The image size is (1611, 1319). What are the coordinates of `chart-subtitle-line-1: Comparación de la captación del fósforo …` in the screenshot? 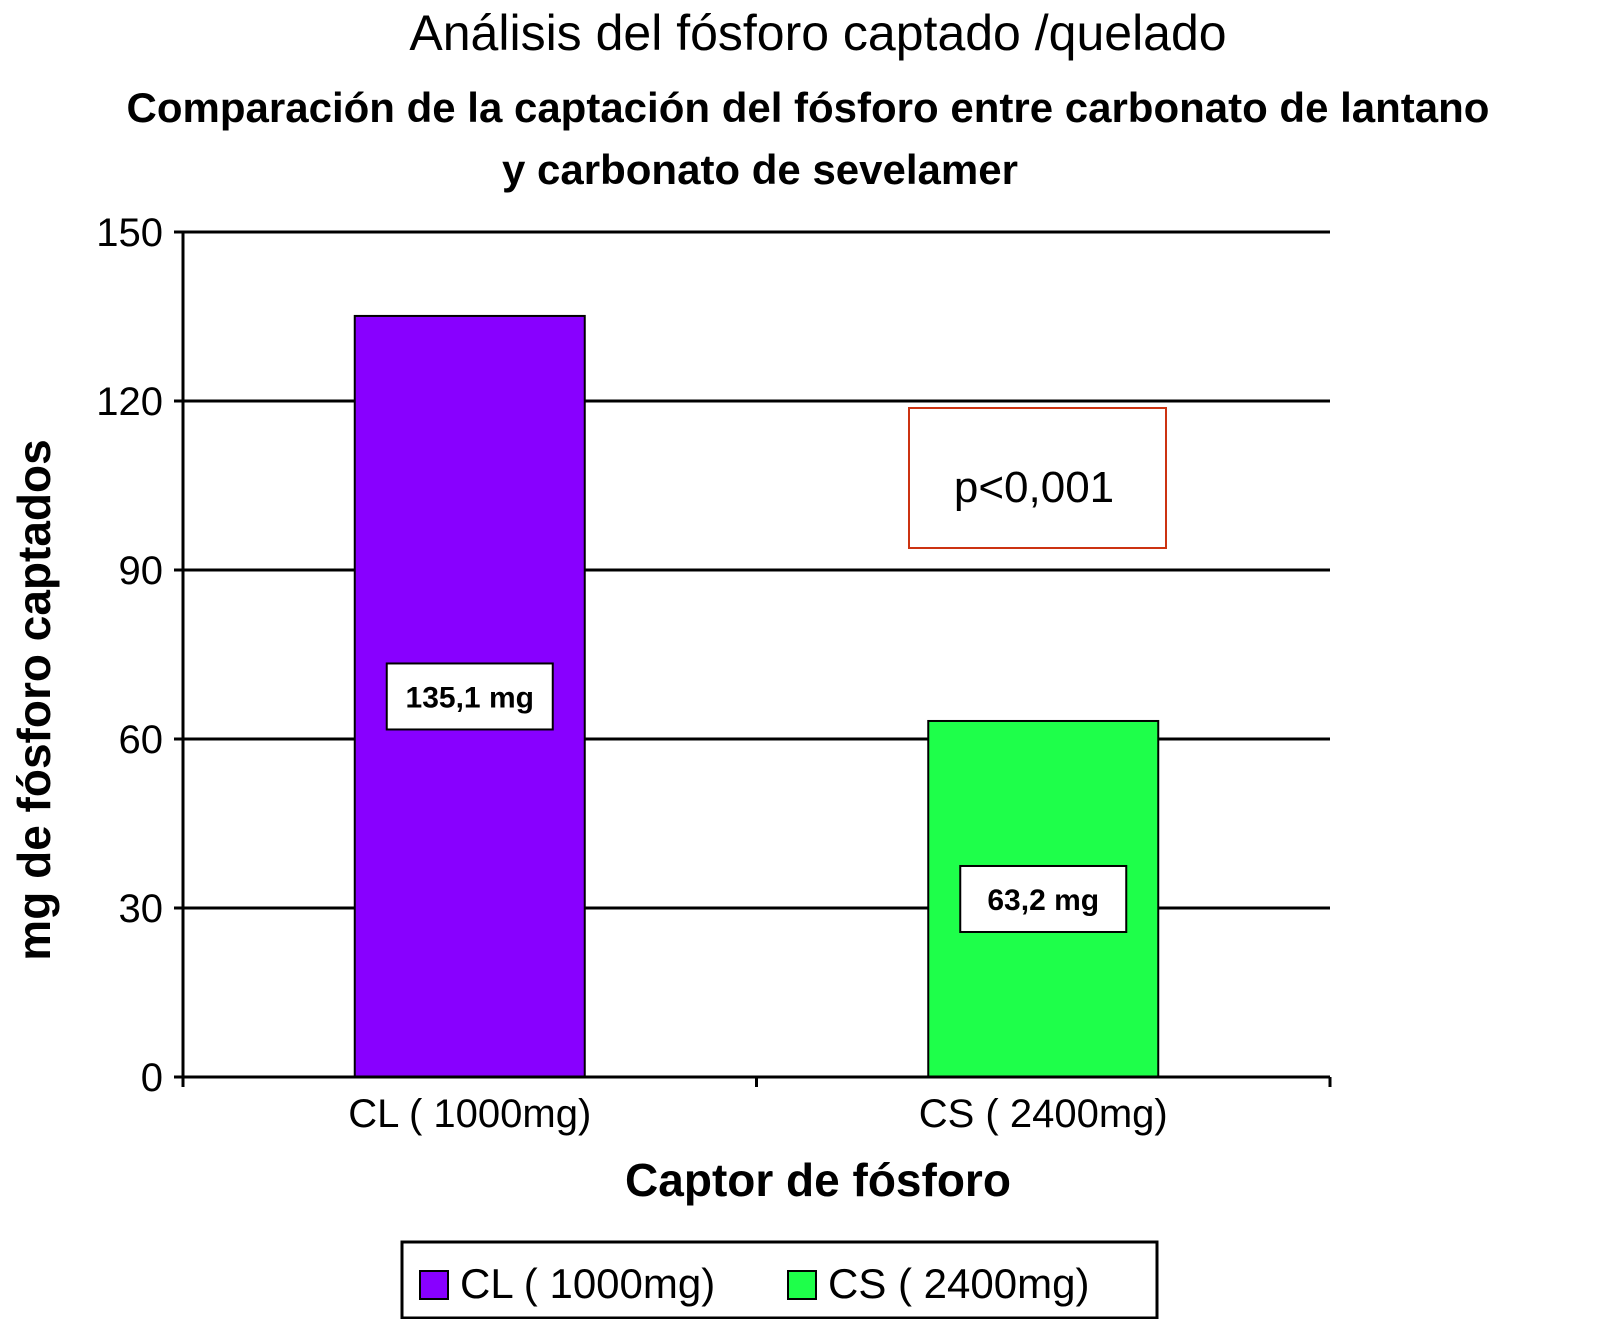 It's located at (808, 107).